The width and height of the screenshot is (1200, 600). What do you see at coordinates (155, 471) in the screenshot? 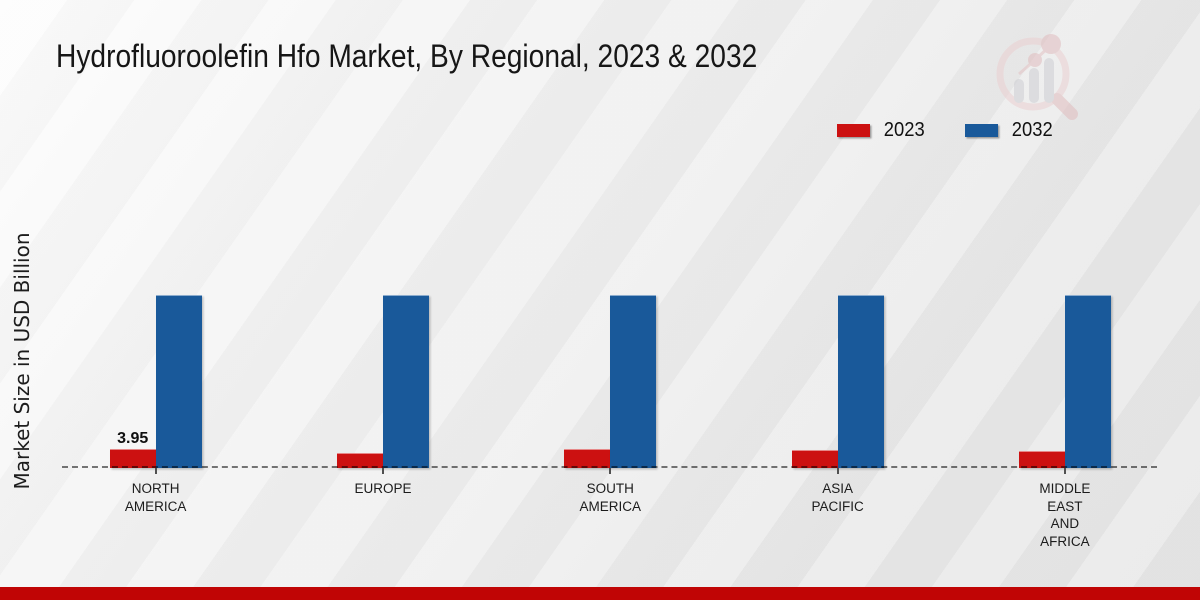
I see `x-axis-tick-north-america` at bounding box center [155, 471].